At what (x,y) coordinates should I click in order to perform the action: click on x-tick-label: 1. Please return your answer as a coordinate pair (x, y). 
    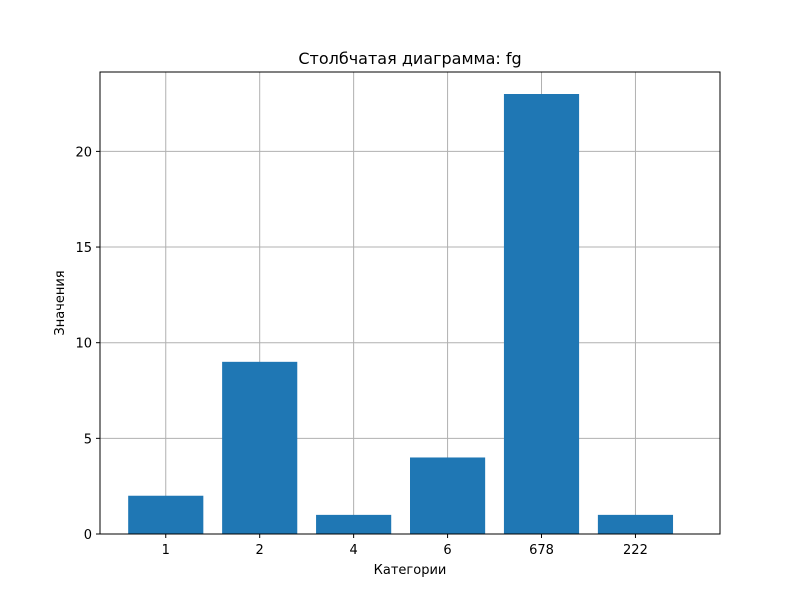
    Looking at the image, I should click on (166, 550).